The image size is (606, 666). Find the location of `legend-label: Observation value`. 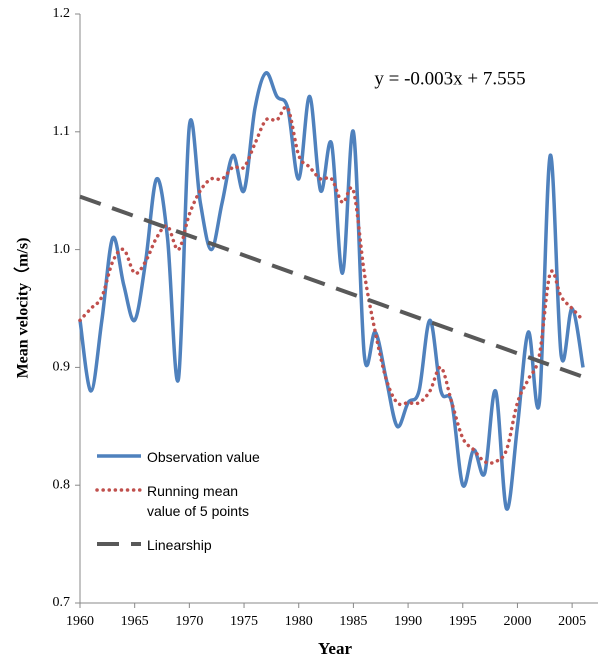

legend-label: Observation value is located at coordinates (203, 457).